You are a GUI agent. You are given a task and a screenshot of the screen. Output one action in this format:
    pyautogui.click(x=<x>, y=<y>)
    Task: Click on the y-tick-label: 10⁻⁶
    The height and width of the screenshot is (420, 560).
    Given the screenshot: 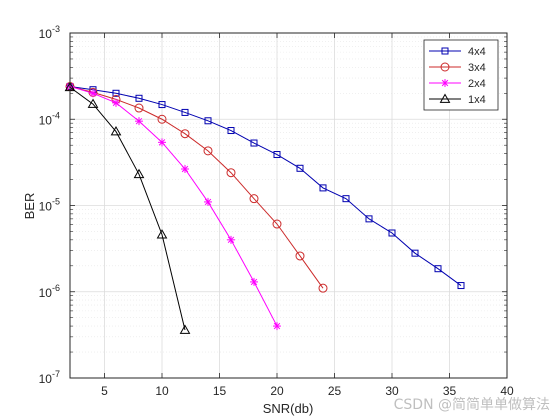 What is the action you would take?
    pyautogui.click(x=49, y=291)
    